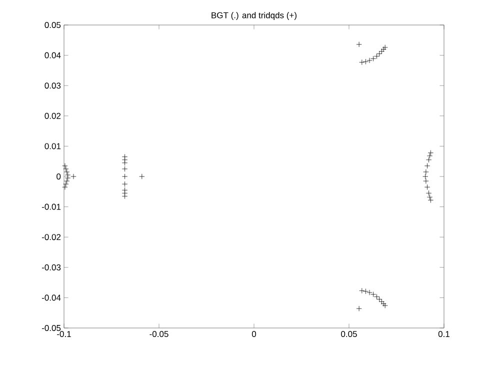  Describe the element at coordinates (349, 334) in the screenshot. I see `x-tick-label: 0.05` at that location.